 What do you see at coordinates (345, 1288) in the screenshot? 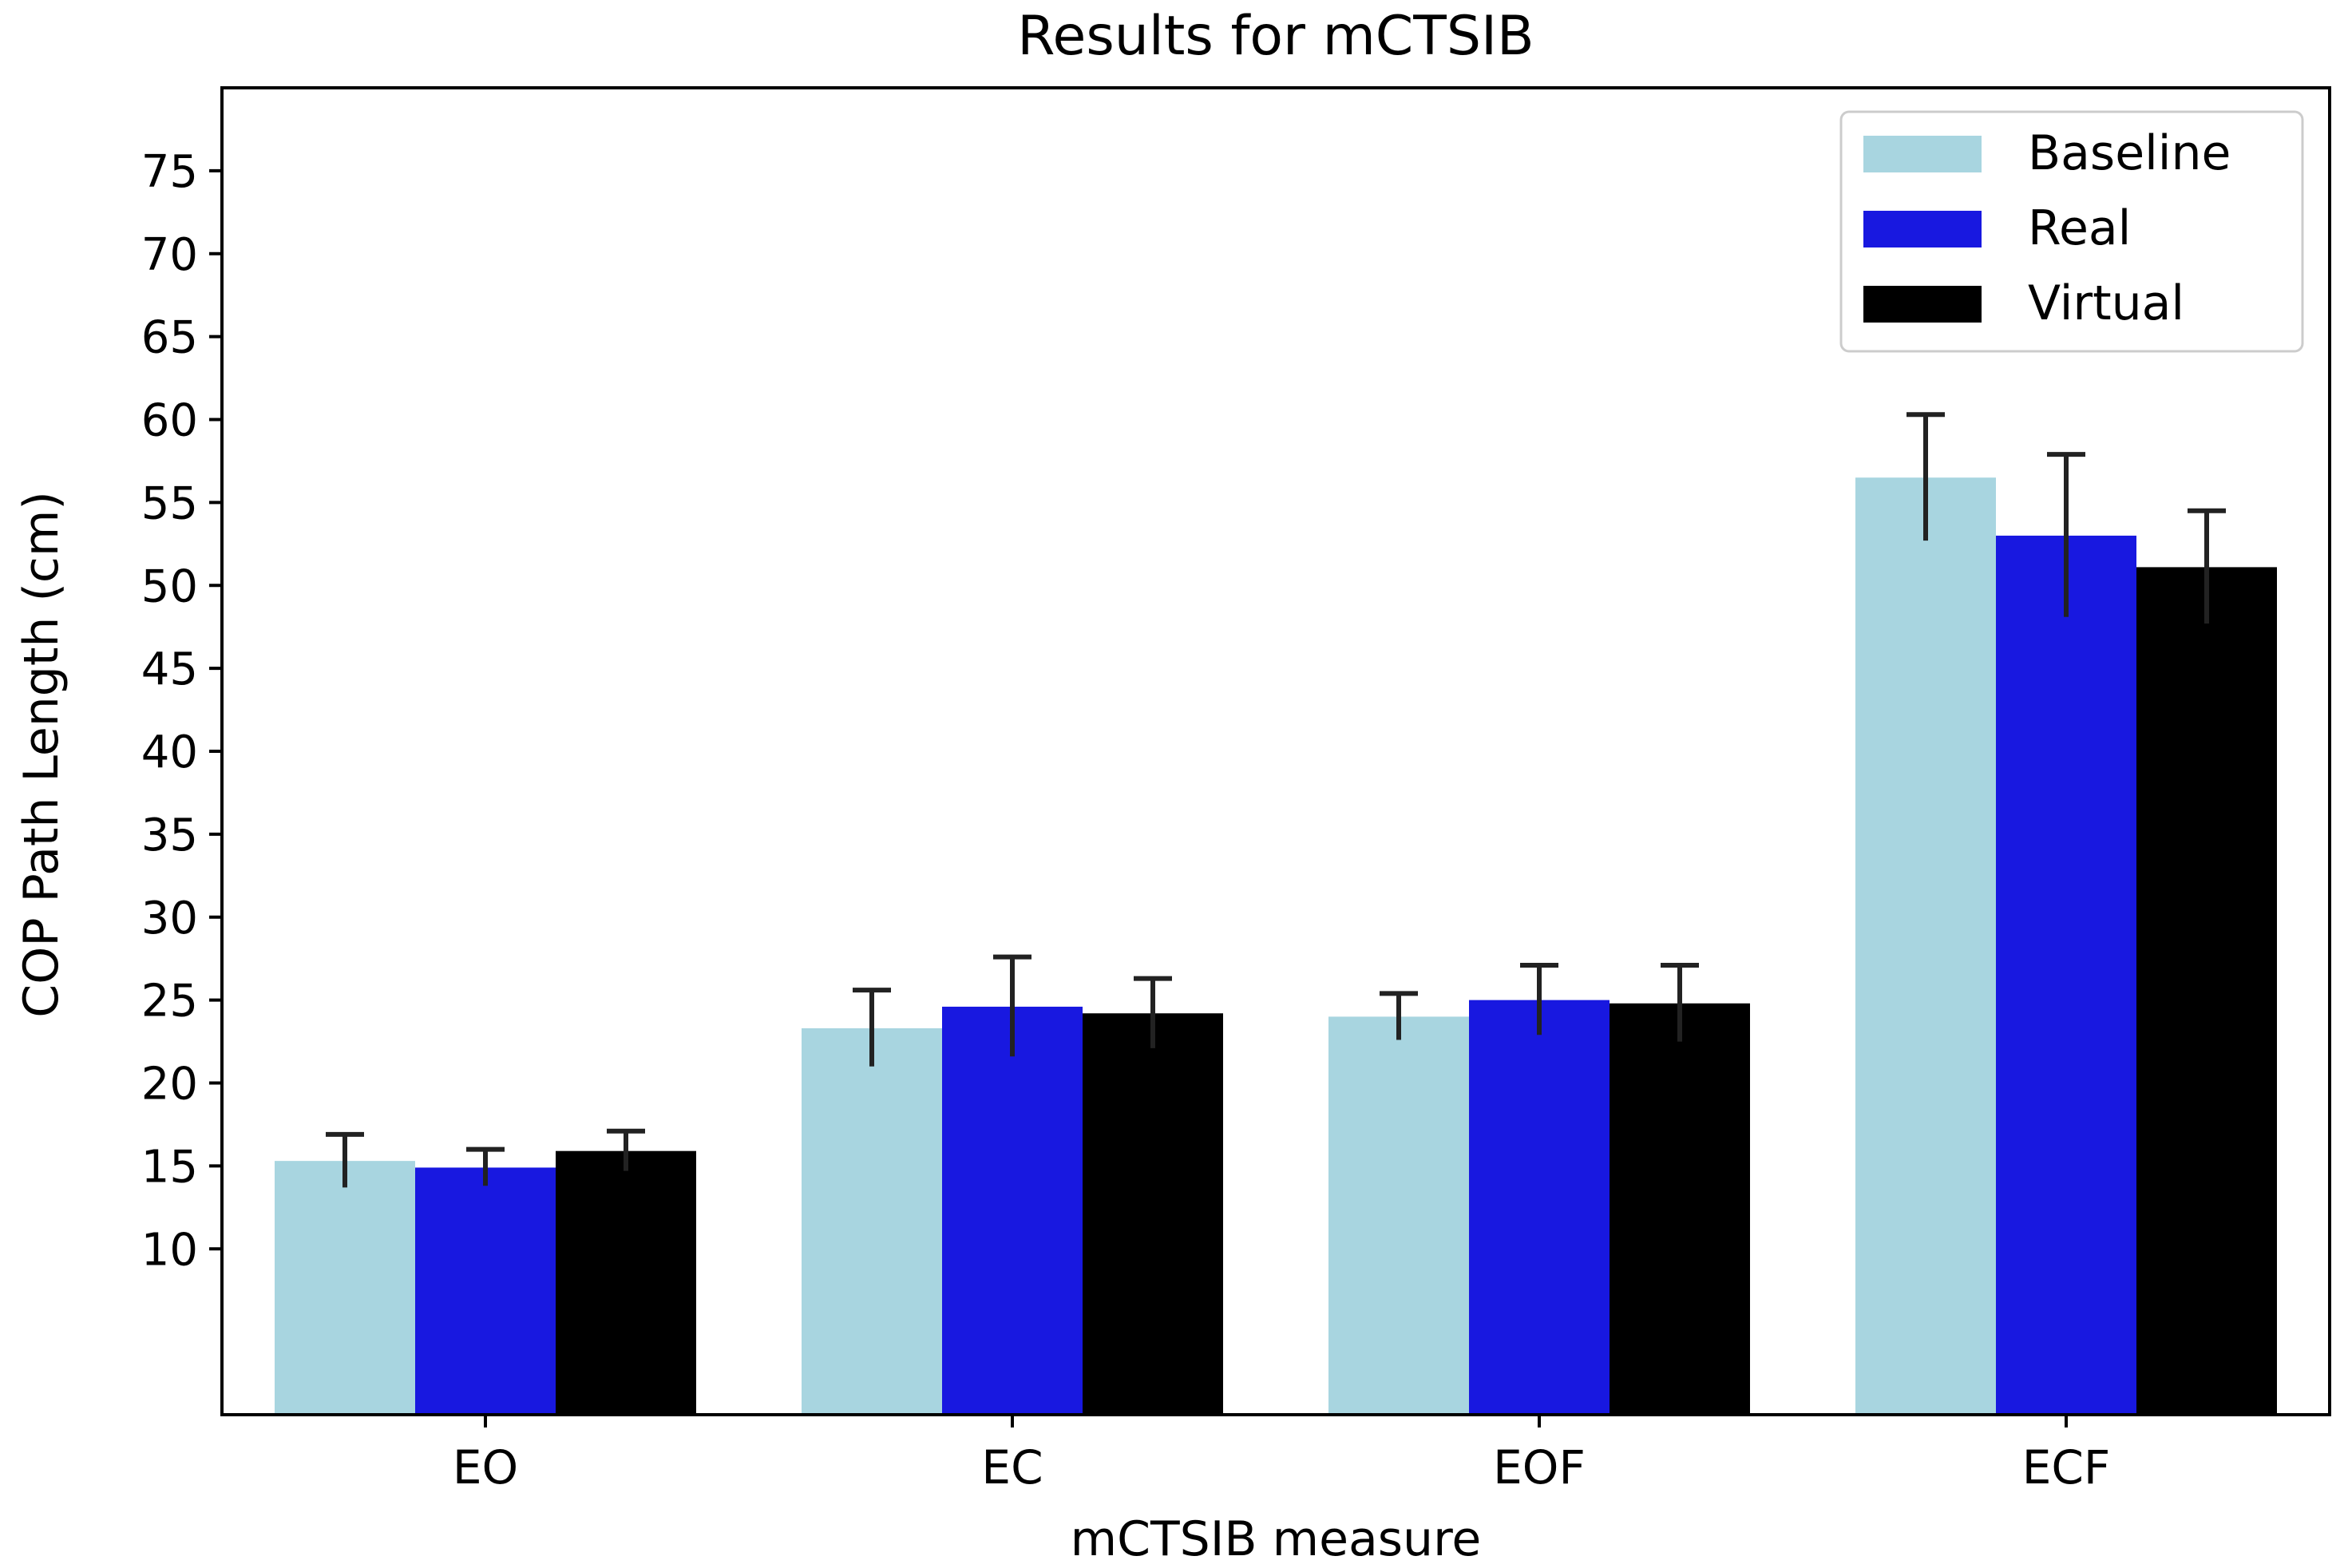
I see `bar-baseline-eo` at bounding box center [345, 1288].